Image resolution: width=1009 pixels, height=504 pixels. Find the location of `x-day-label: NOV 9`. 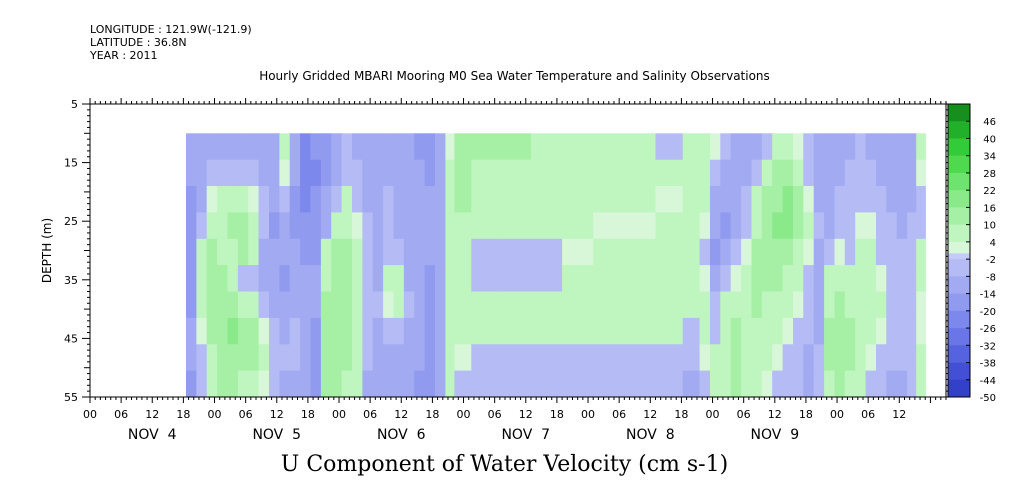

x-day-label: NOV 9 is located at coordinates (774, 435).